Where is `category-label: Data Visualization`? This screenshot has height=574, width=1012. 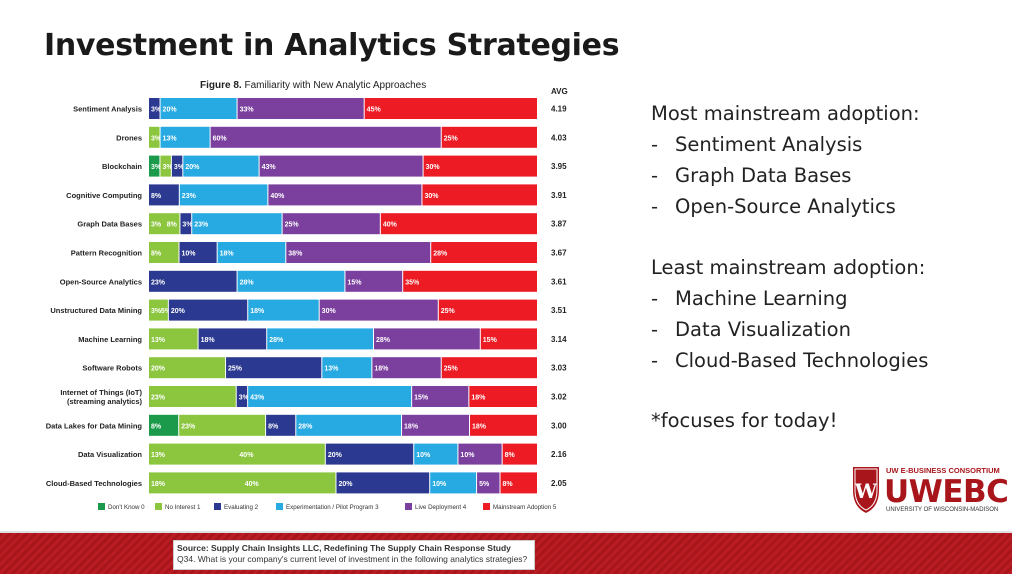 category-label: Data Visualization is located at coordinates (110, 454).